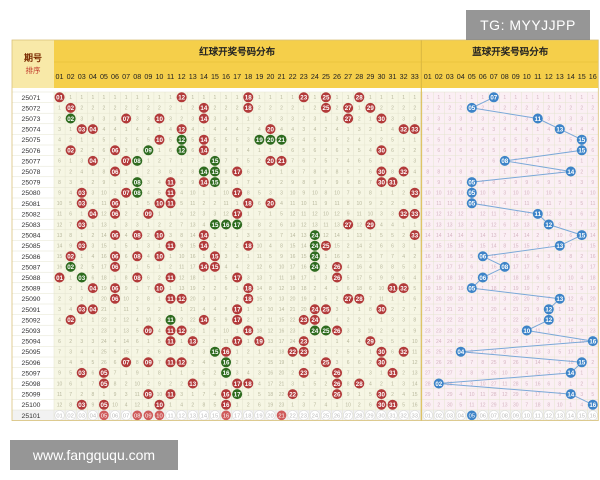  I want to click on current-blue-number: 15, so click(582, 417).